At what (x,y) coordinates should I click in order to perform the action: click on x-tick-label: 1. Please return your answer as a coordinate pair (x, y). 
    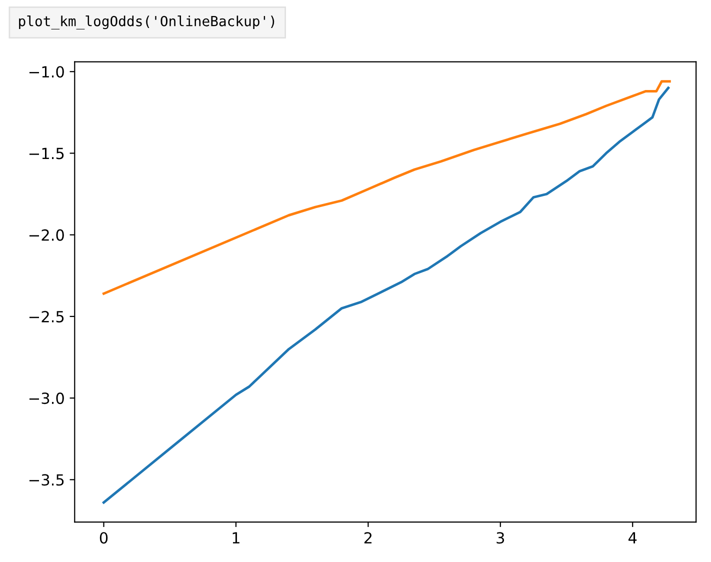
    Looking at the image, I should click on (236, 538).